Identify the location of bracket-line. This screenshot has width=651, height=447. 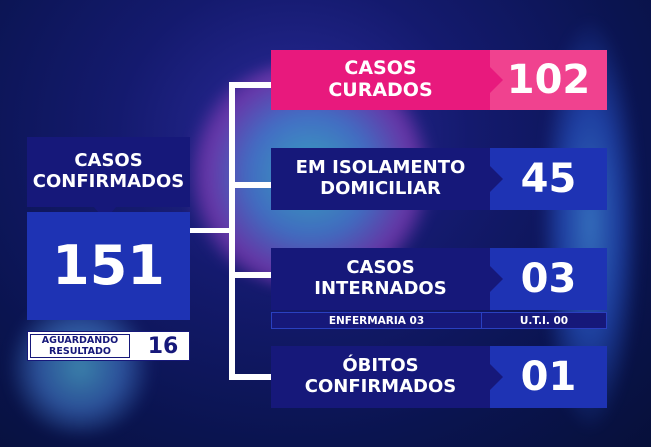
(232, 231).